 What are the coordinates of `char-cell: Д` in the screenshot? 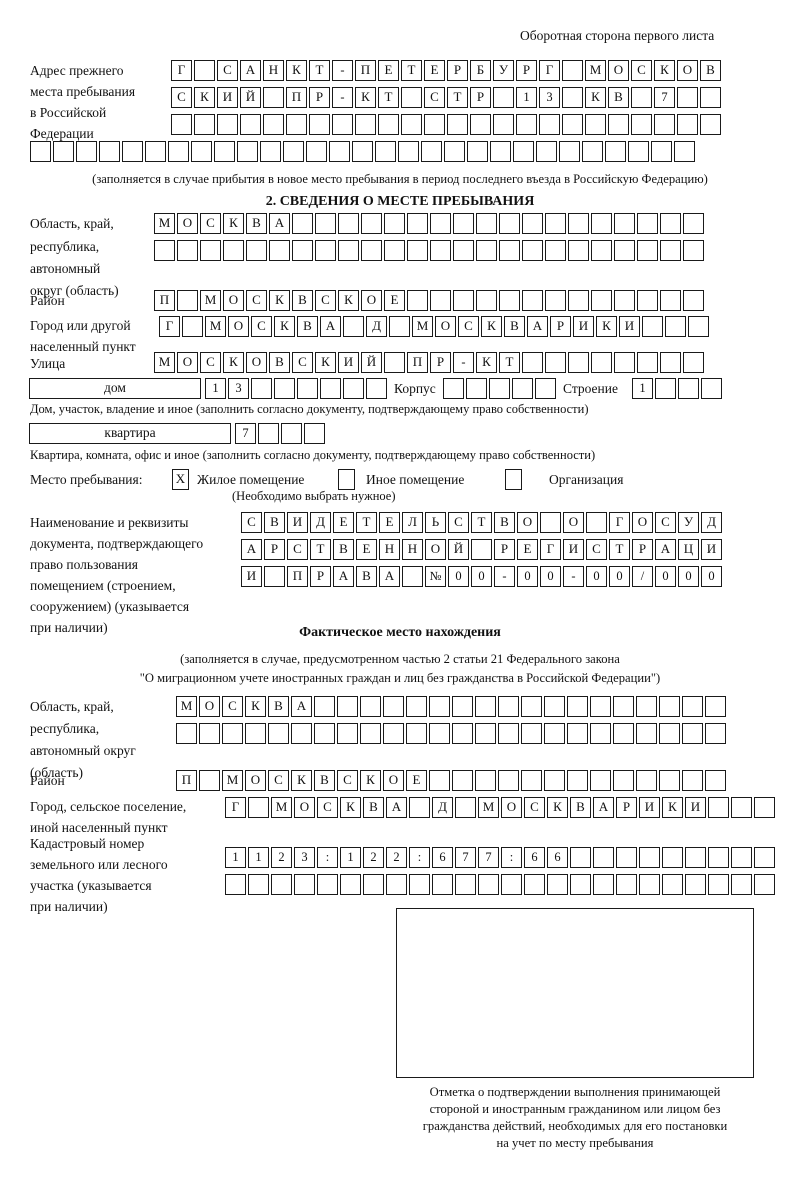 It's located at (442, 807).